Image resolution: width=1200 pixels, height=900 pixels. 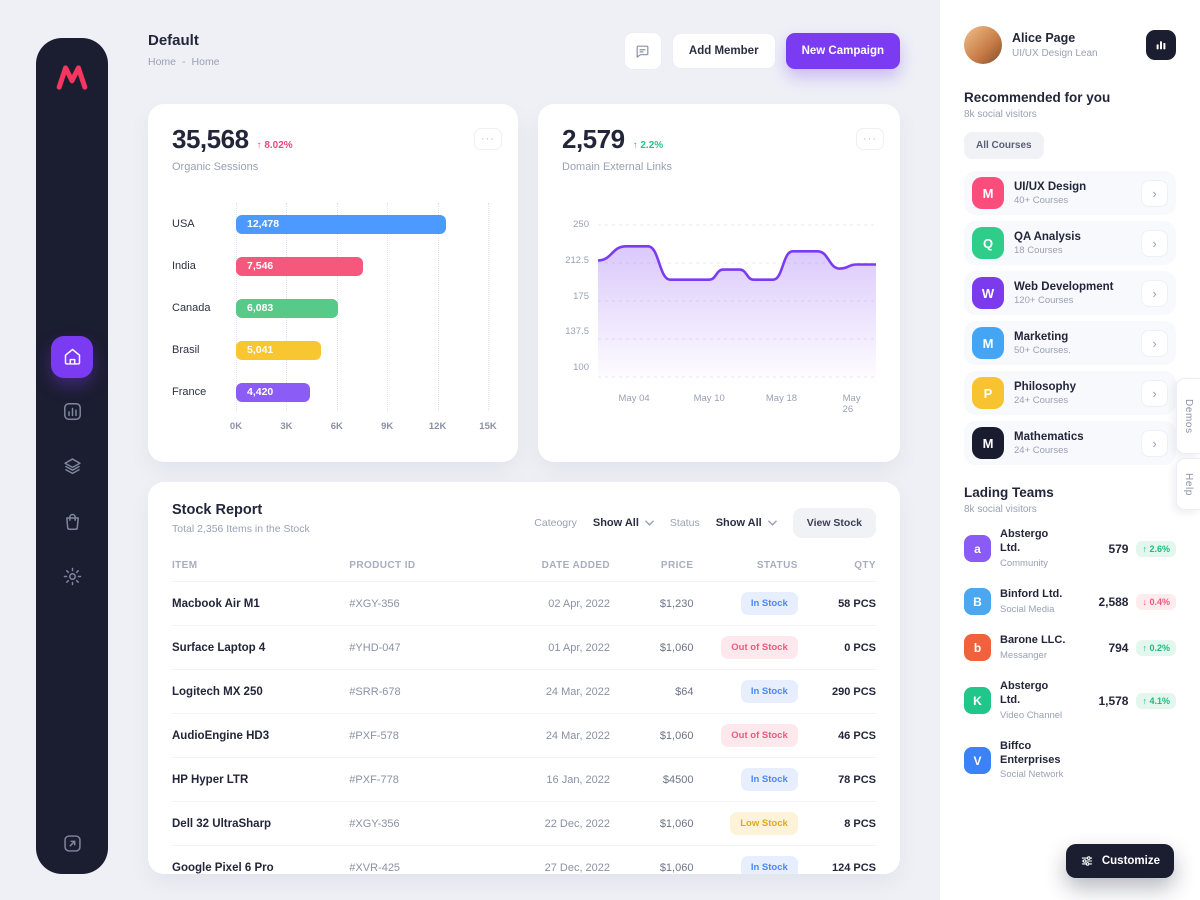 What do you see at coordinates (853, 691) in the screenshot?
I see `cell-qty: 290 PCS` at bounding box center [853, 691].